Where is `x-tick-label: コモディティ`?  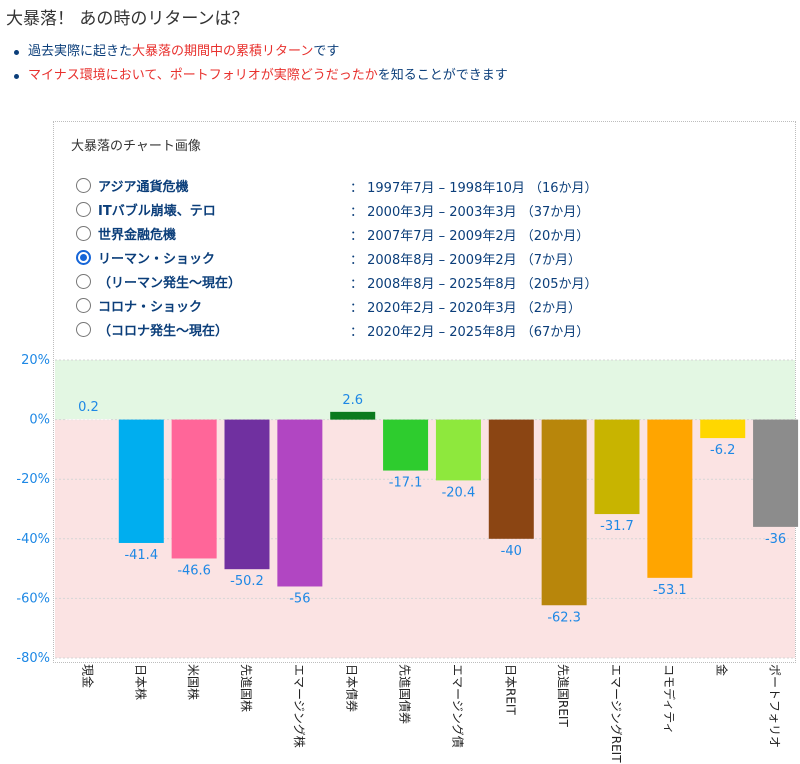 x-tick-label: コモディティ is located at coordinates (669, 699).